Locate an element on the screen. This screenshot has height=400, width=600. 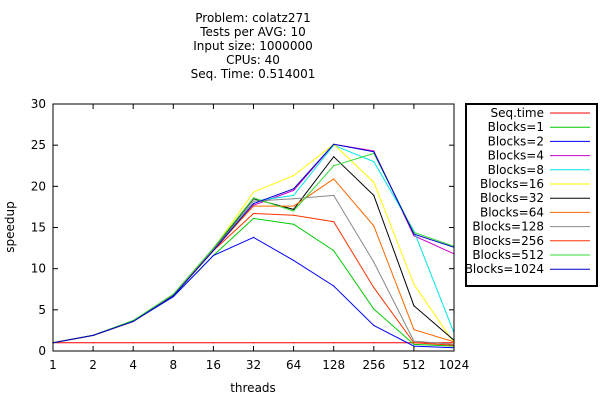
legend-label: Blocks=16 is located at coordinates (512, 184).